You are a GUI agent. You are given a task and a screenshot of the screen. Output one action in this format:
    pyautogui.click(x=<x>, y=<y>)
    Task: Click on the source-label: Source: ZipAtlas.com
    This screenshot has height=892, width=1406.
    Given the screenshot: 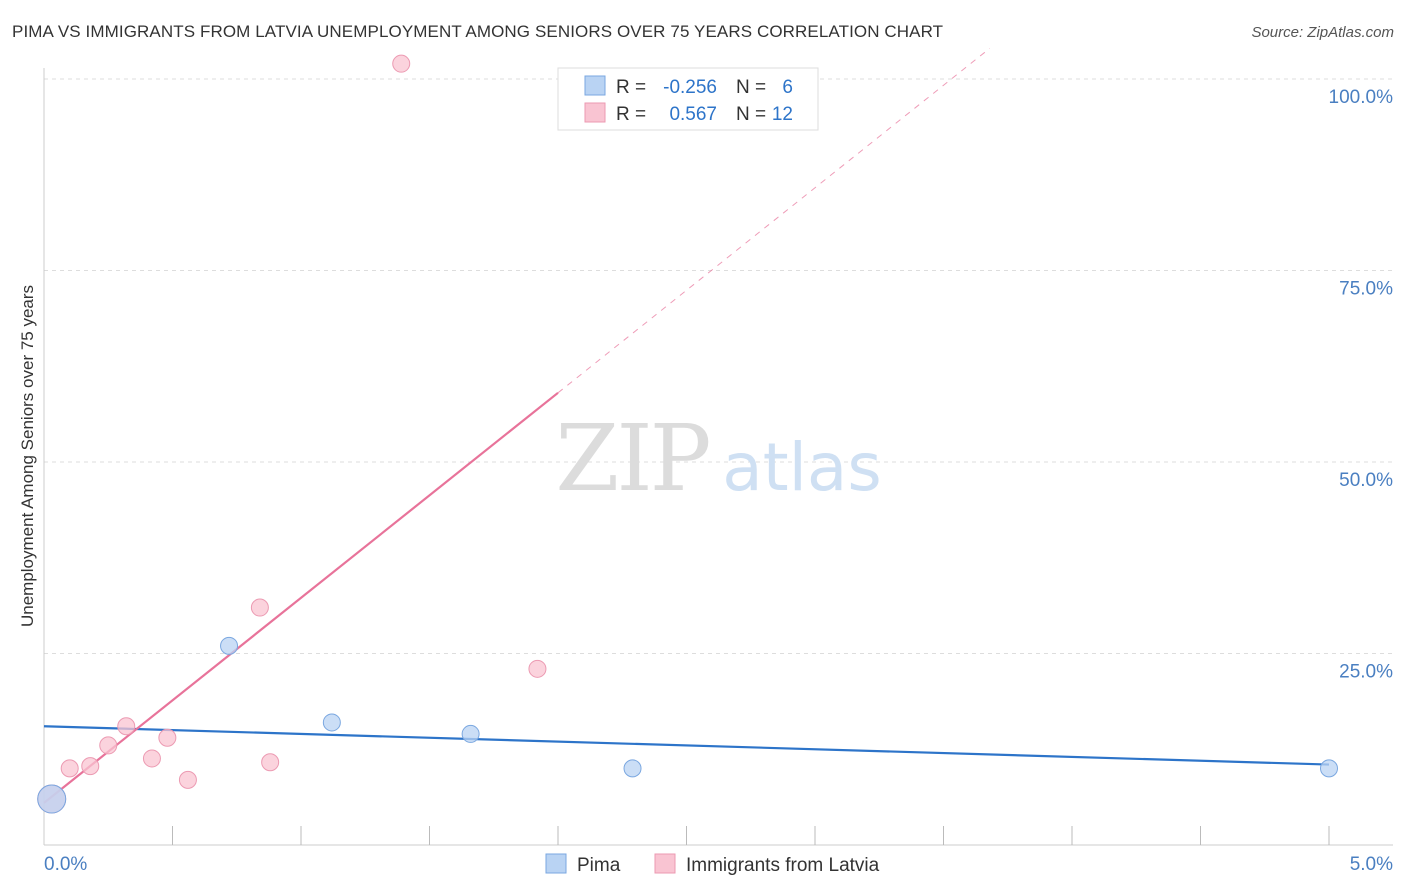 What is the action you would take?
    pyautogui.click(x=1322, y=32)
    